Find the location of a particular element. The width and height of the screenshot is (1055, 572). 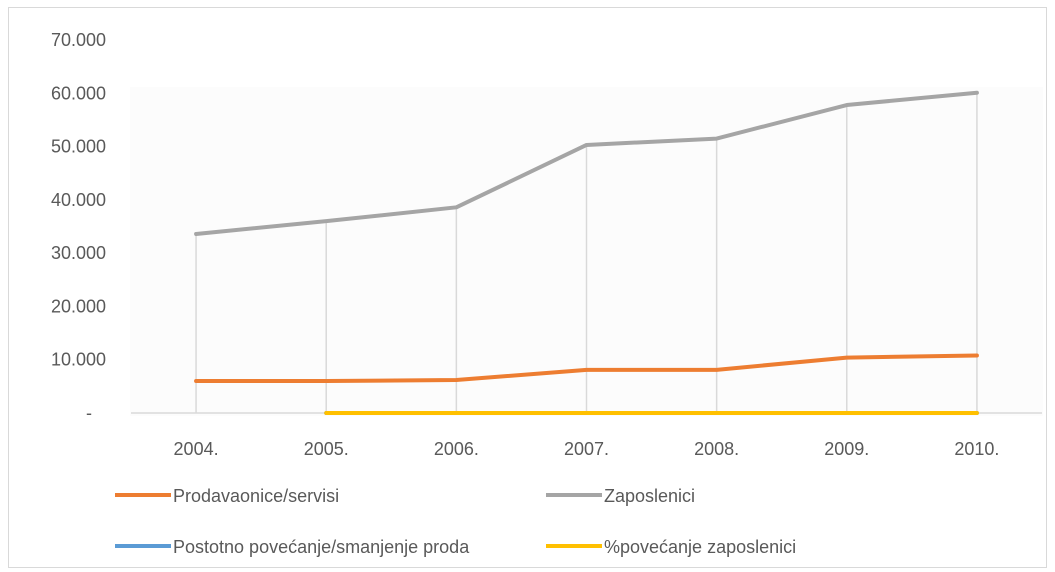

x-tick-label: 2009. is located at coordinates (846, 449).